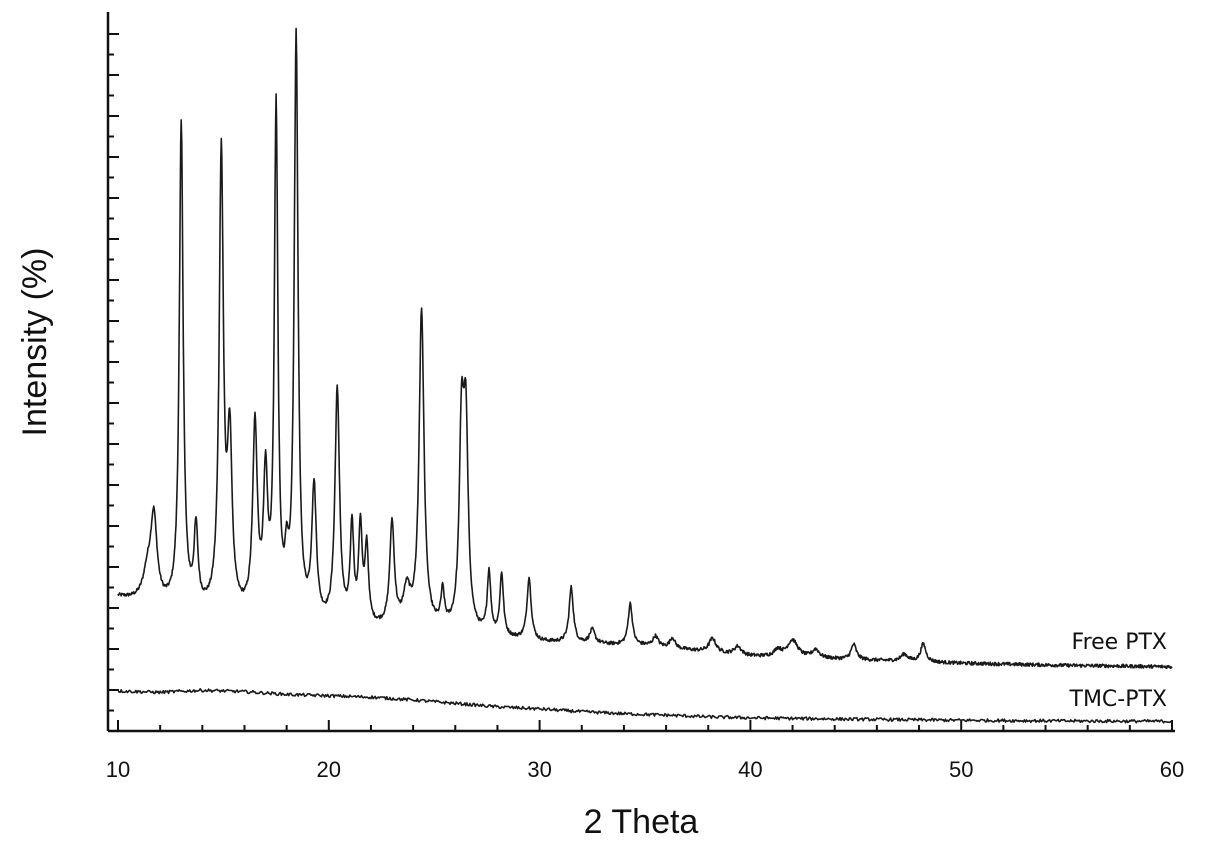 This screenshot has width=1205, height=847. I want to click on series-line-tmc-ptx, so click(645, 706).